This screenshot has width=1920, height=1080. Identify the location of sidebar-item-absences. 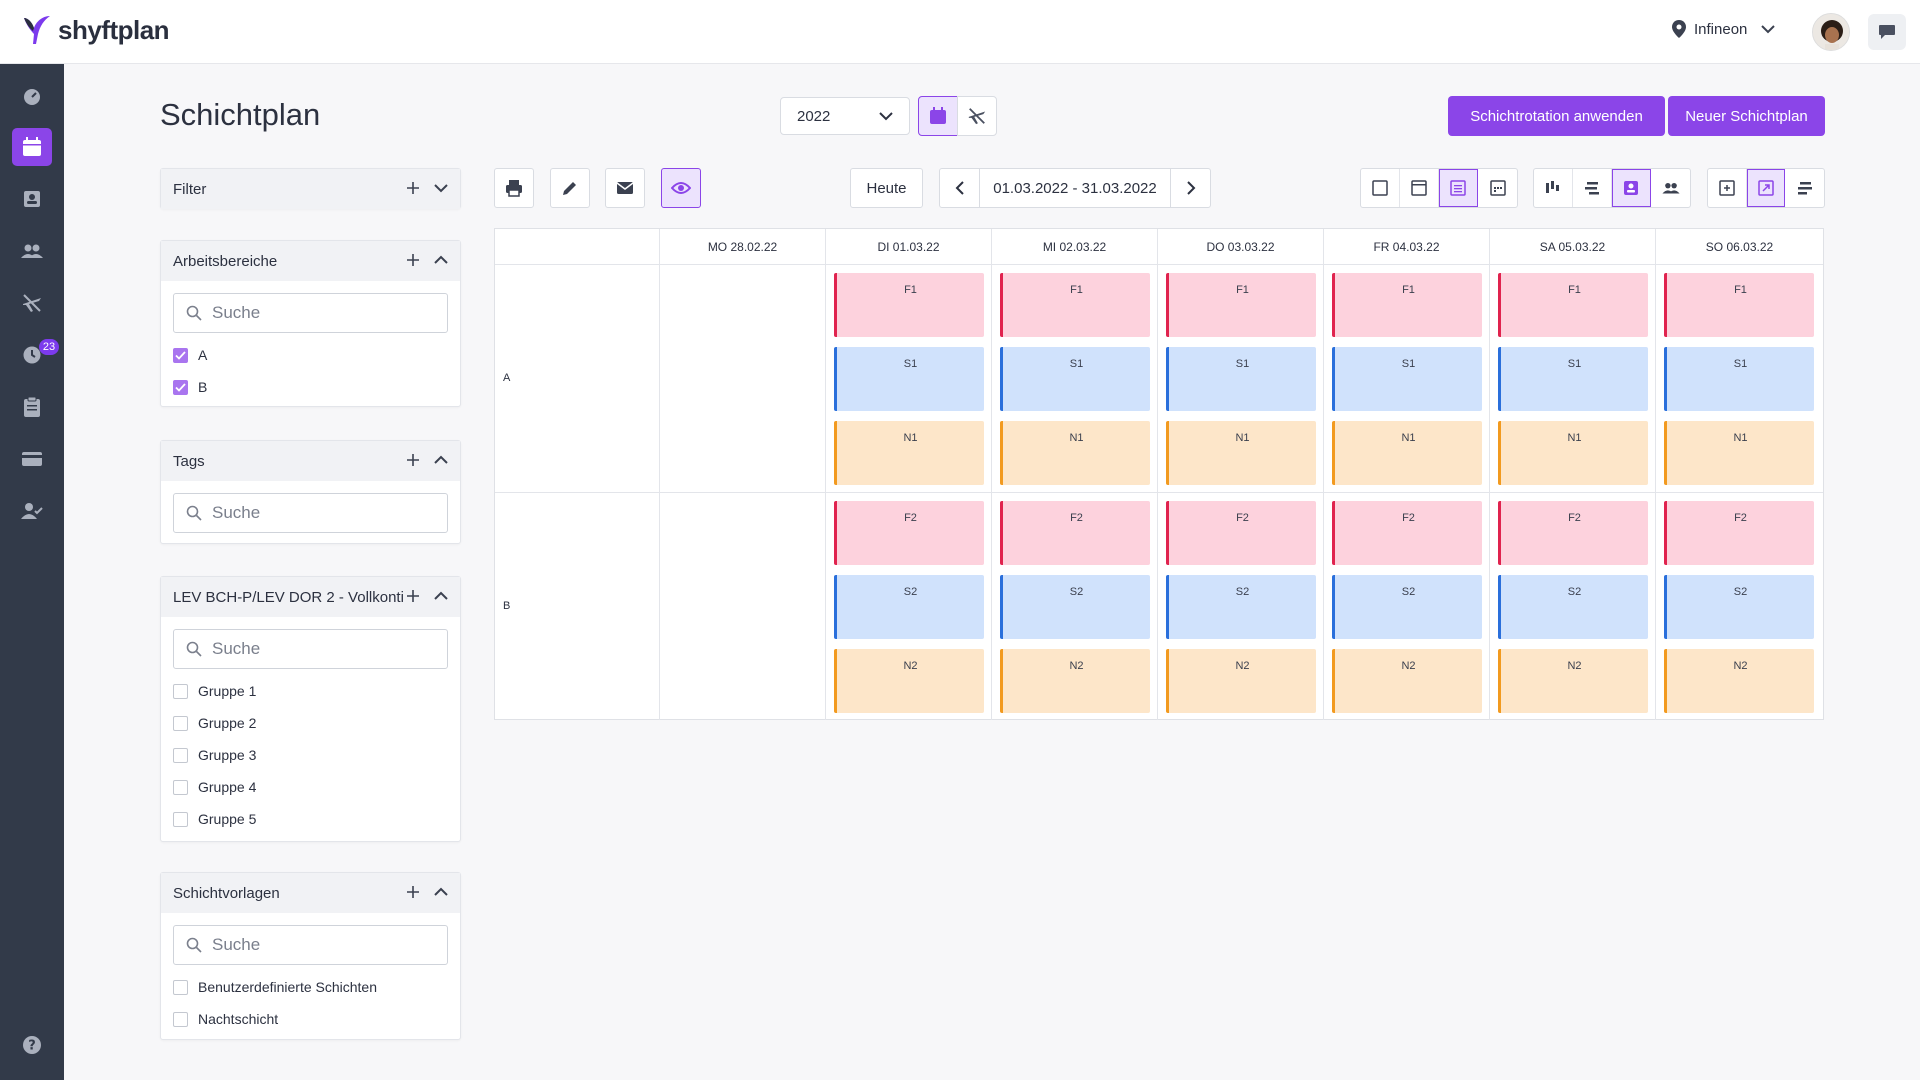
(32, 303).